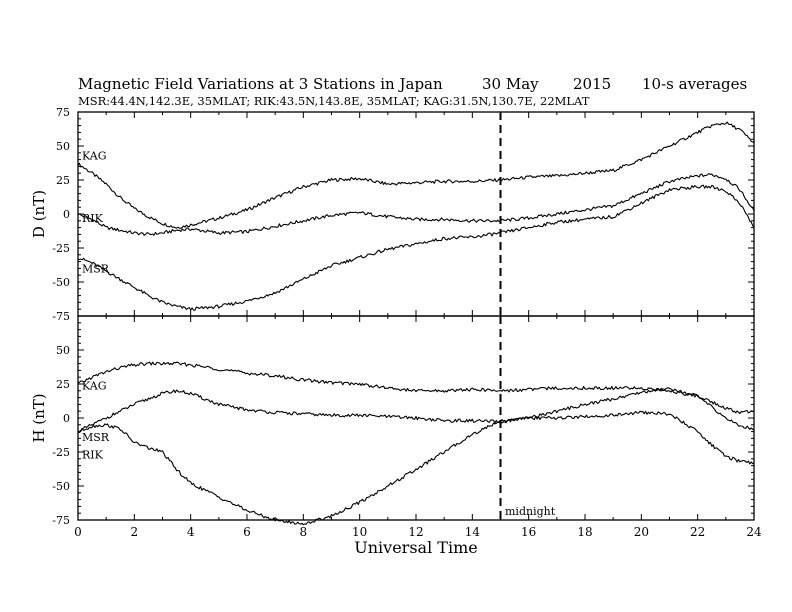  Describe the element at coordinates (191, 532) in the screenshot. I see `x-tick-label: 4` at that location.